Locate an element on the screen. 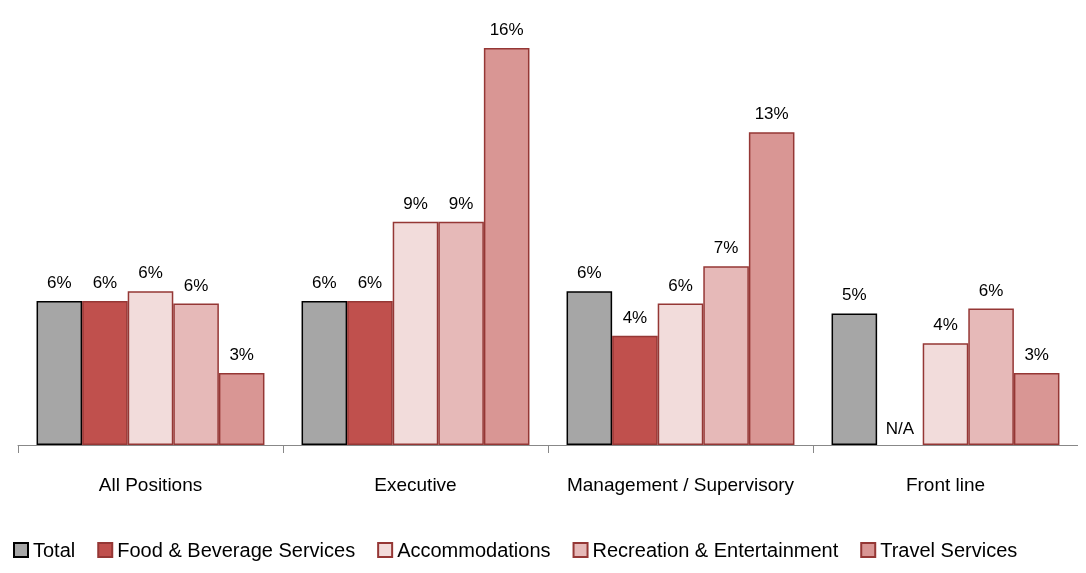 The image size is (1086, 573). legend-label: Recreation & Entertainment is located at coordinates (715, 550).